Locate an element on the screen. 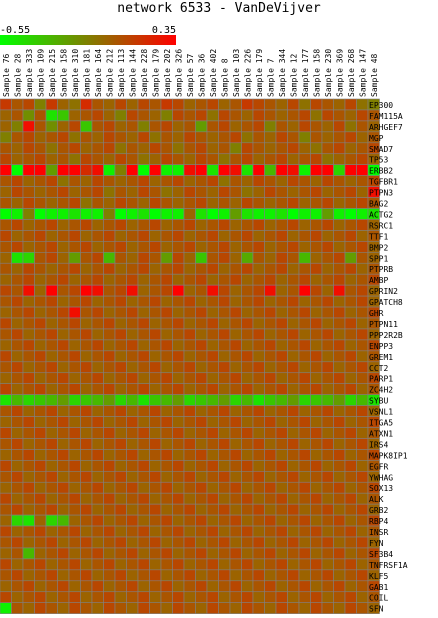 Image resolution: width=438 pixels, height=618 pixels. row-label: TP53 is located at coordinates (378, 160).